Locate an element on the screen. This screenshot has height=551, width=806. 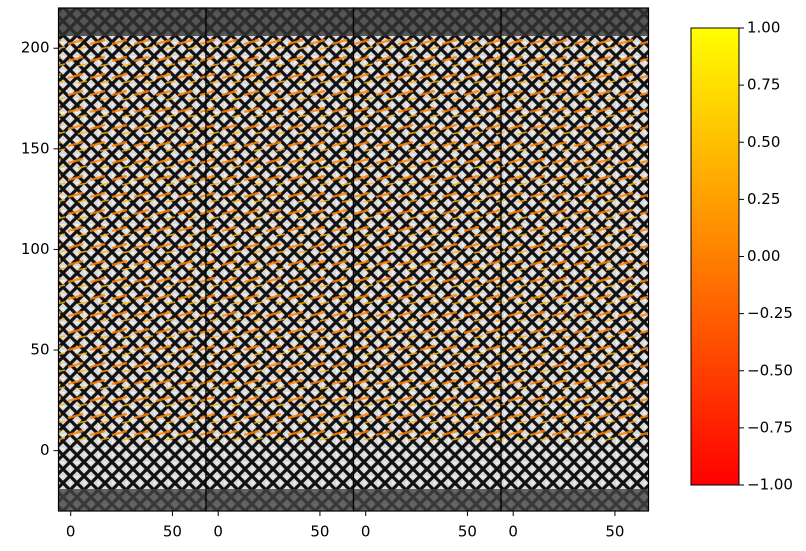
y-tick-label: 200 is located at coordinates (35, 48).